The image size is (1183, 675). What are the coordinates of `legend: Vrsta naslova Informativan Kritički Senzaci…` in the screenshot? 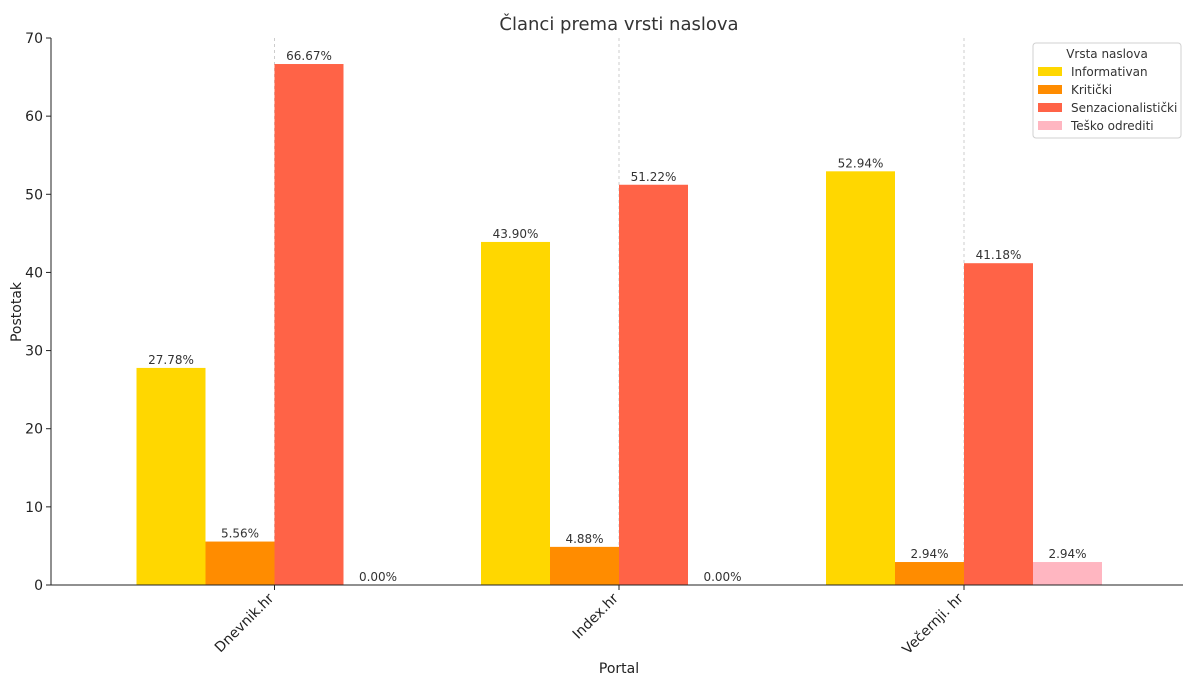 It's located at (1107, 90).